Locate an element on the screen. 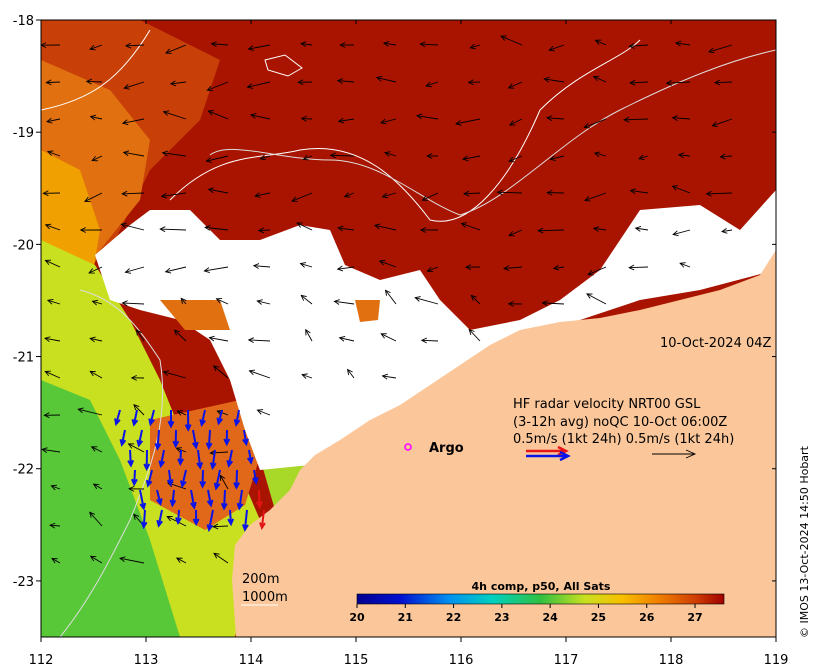 The height and width of the screenshot is (672, 819). x-tick-label: 115 is located at coordinates (356, 660).